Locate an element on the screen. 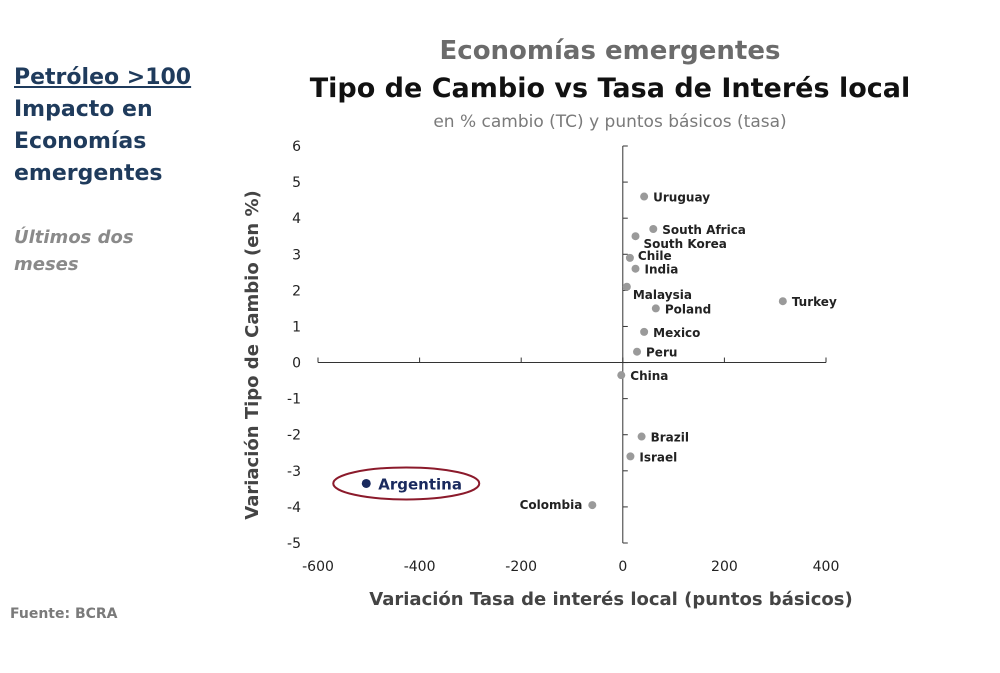 The height and width of the screenshot is (673, 1000). data-point-label: Poland is located at coordinates (688, 309).